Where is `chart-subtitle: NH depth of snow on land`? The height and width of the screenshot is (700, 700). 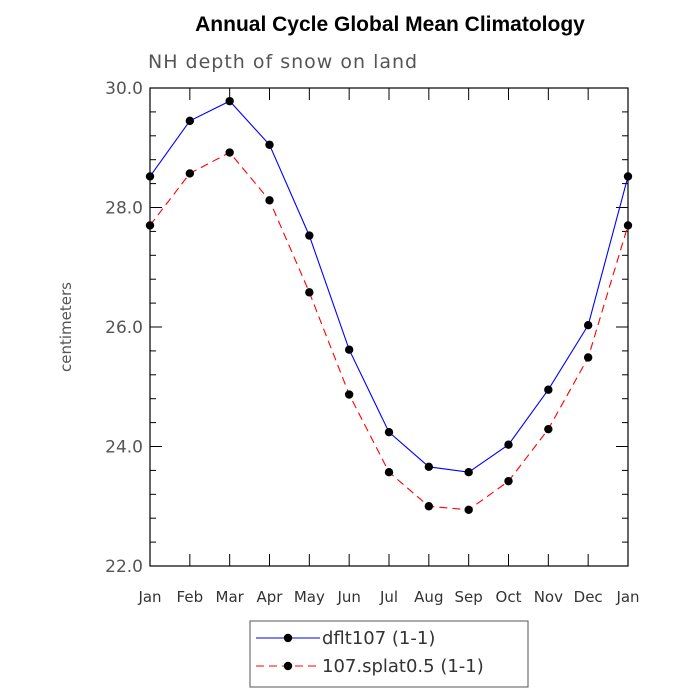 chart-subtitle: NH depth of snow on land is located at coordinates (283, 62).